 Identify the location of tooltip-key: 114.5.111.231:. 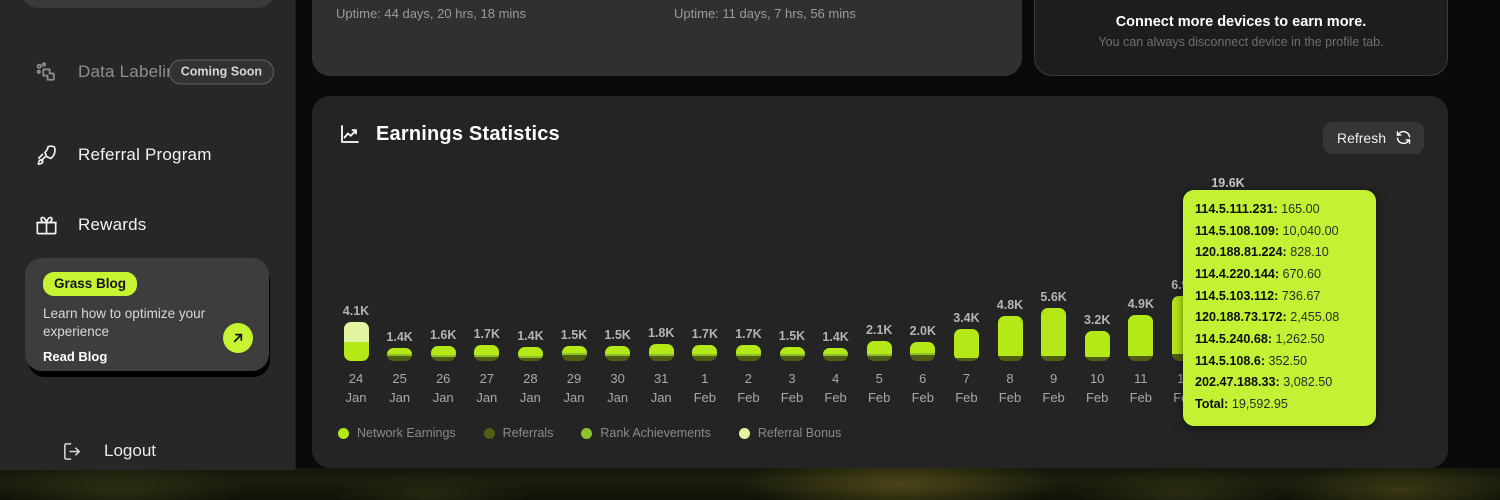
(1238, 209).